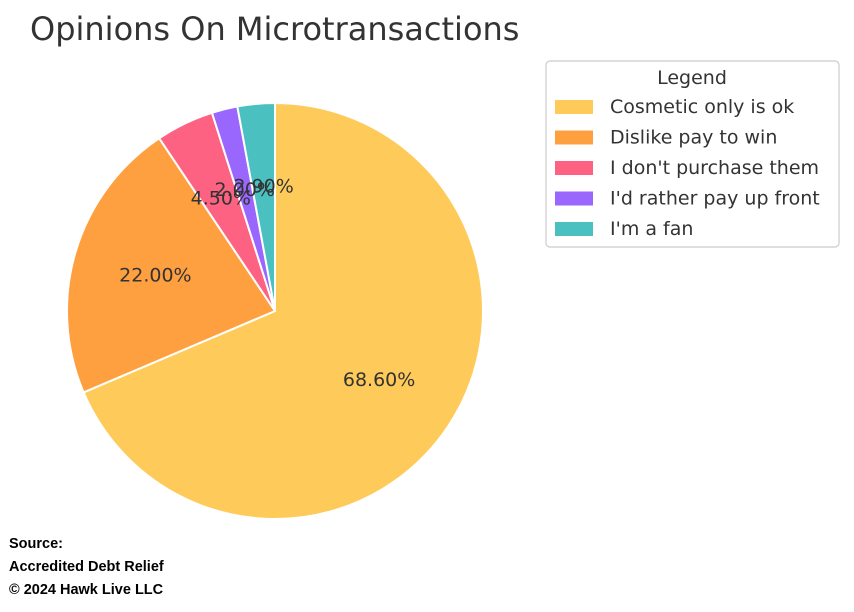 This screenshot has width=854, height=612. Describe the element at coordinates (693, 138) in the screenshot. I see `legend-label-1: Dislike pay to win` at that location.